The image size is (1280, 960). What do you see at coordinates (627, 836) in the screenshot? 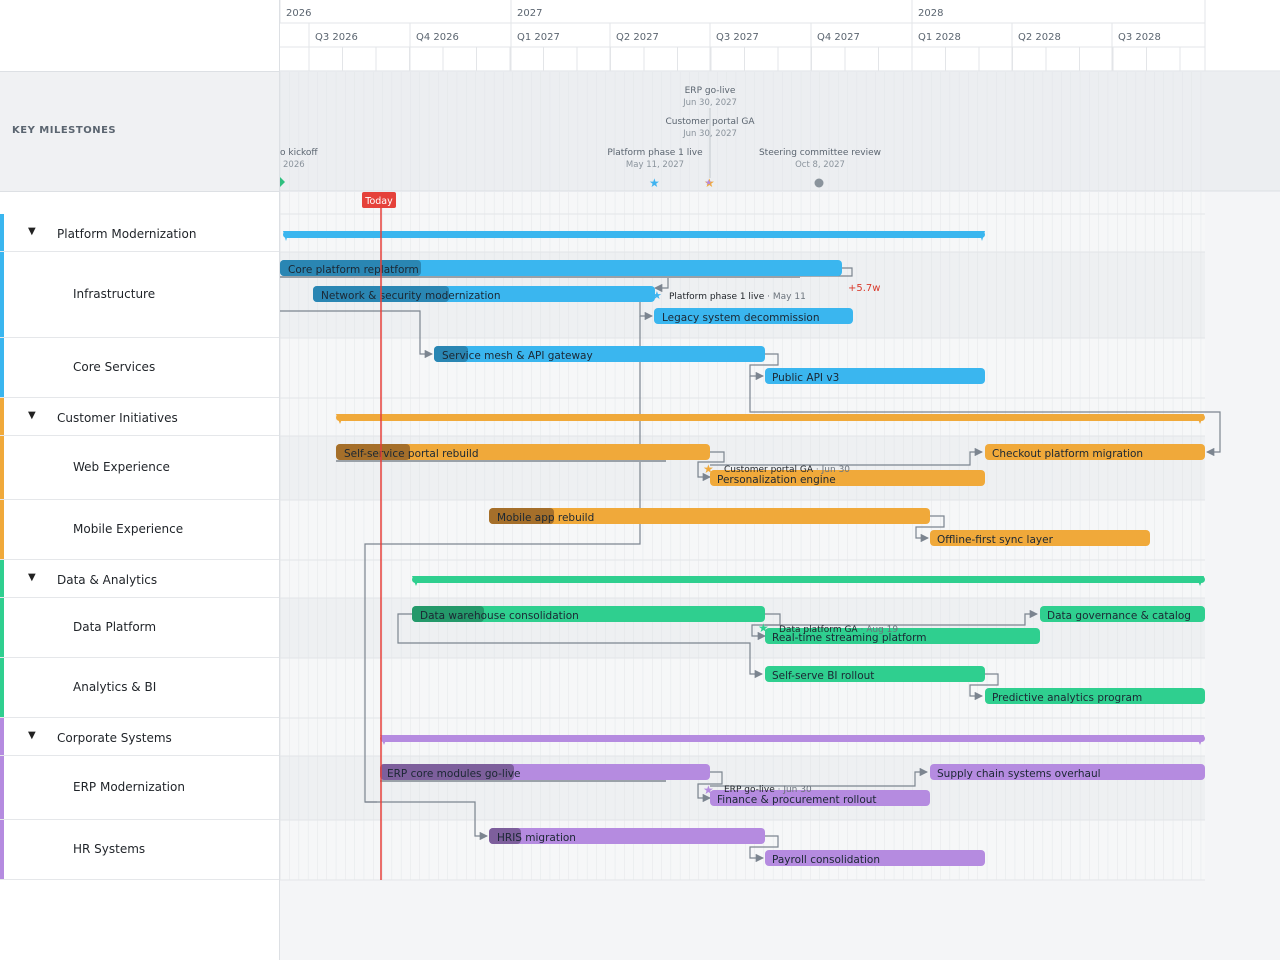
I see `task-bar: HRIS migration` at bounding box center [627, 836].